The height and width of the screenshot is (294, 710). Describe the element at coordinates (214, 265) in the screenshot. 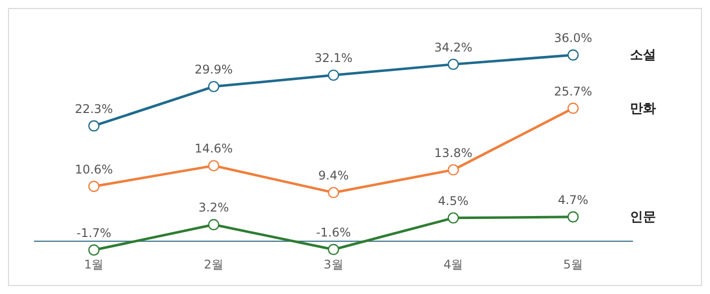

I see `x-tick-label: 2월` at that location.